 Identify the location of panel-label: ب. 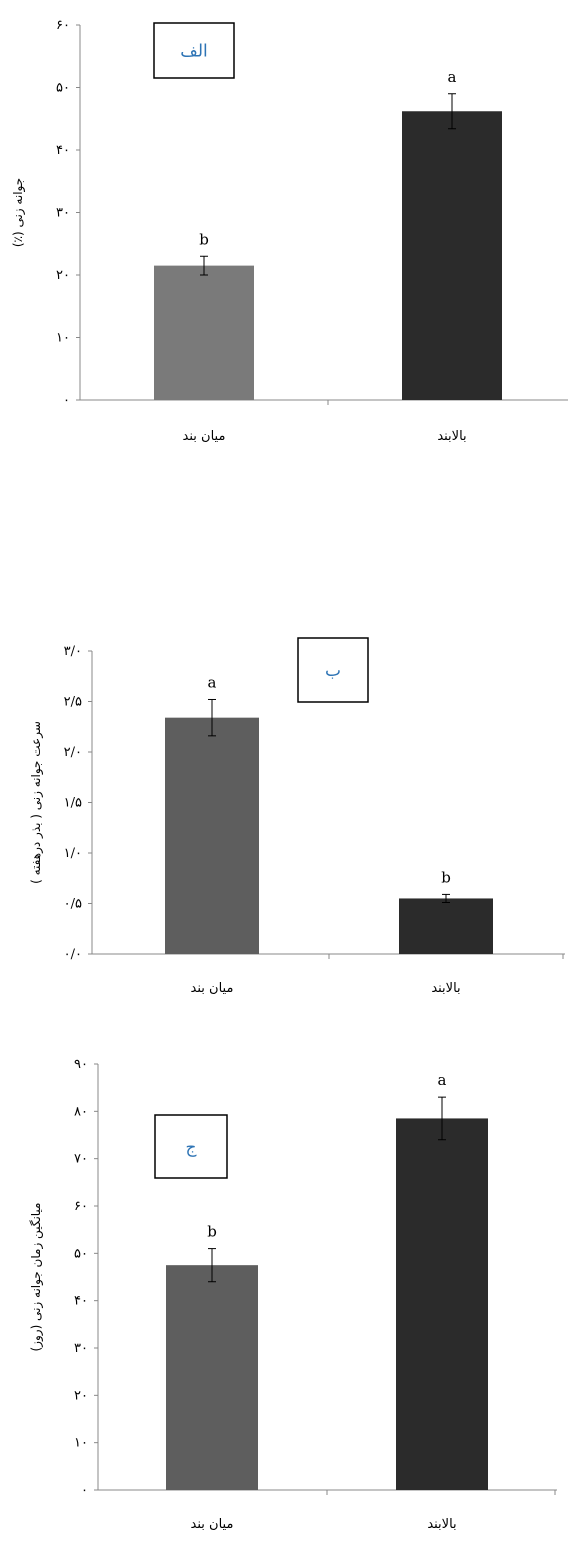
(333, 671).